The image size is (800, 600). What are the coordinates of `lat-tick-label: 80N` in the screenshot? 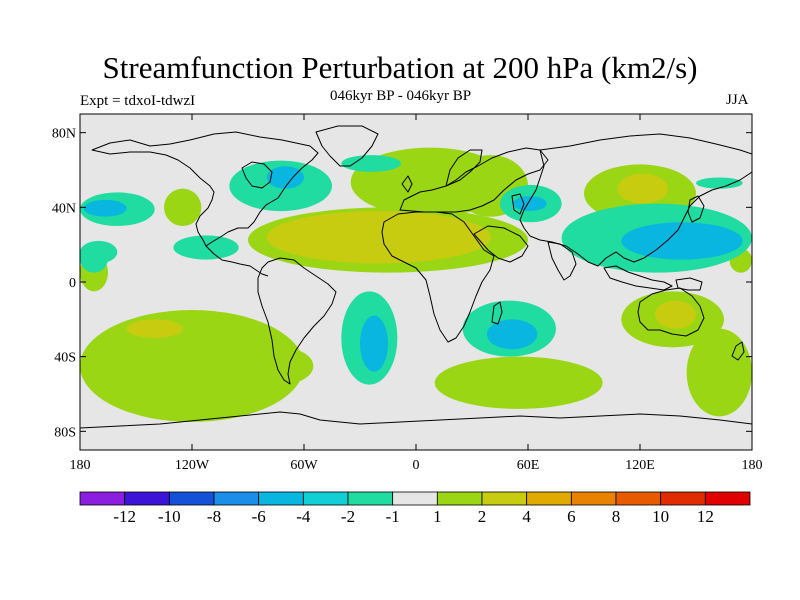 It's located at (64, 134).